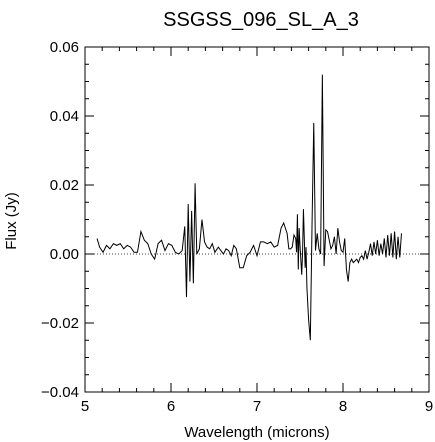 The width and height of the screenshot is (435, 442). I want to click on x-tick-label: 9, so click(429, 406).